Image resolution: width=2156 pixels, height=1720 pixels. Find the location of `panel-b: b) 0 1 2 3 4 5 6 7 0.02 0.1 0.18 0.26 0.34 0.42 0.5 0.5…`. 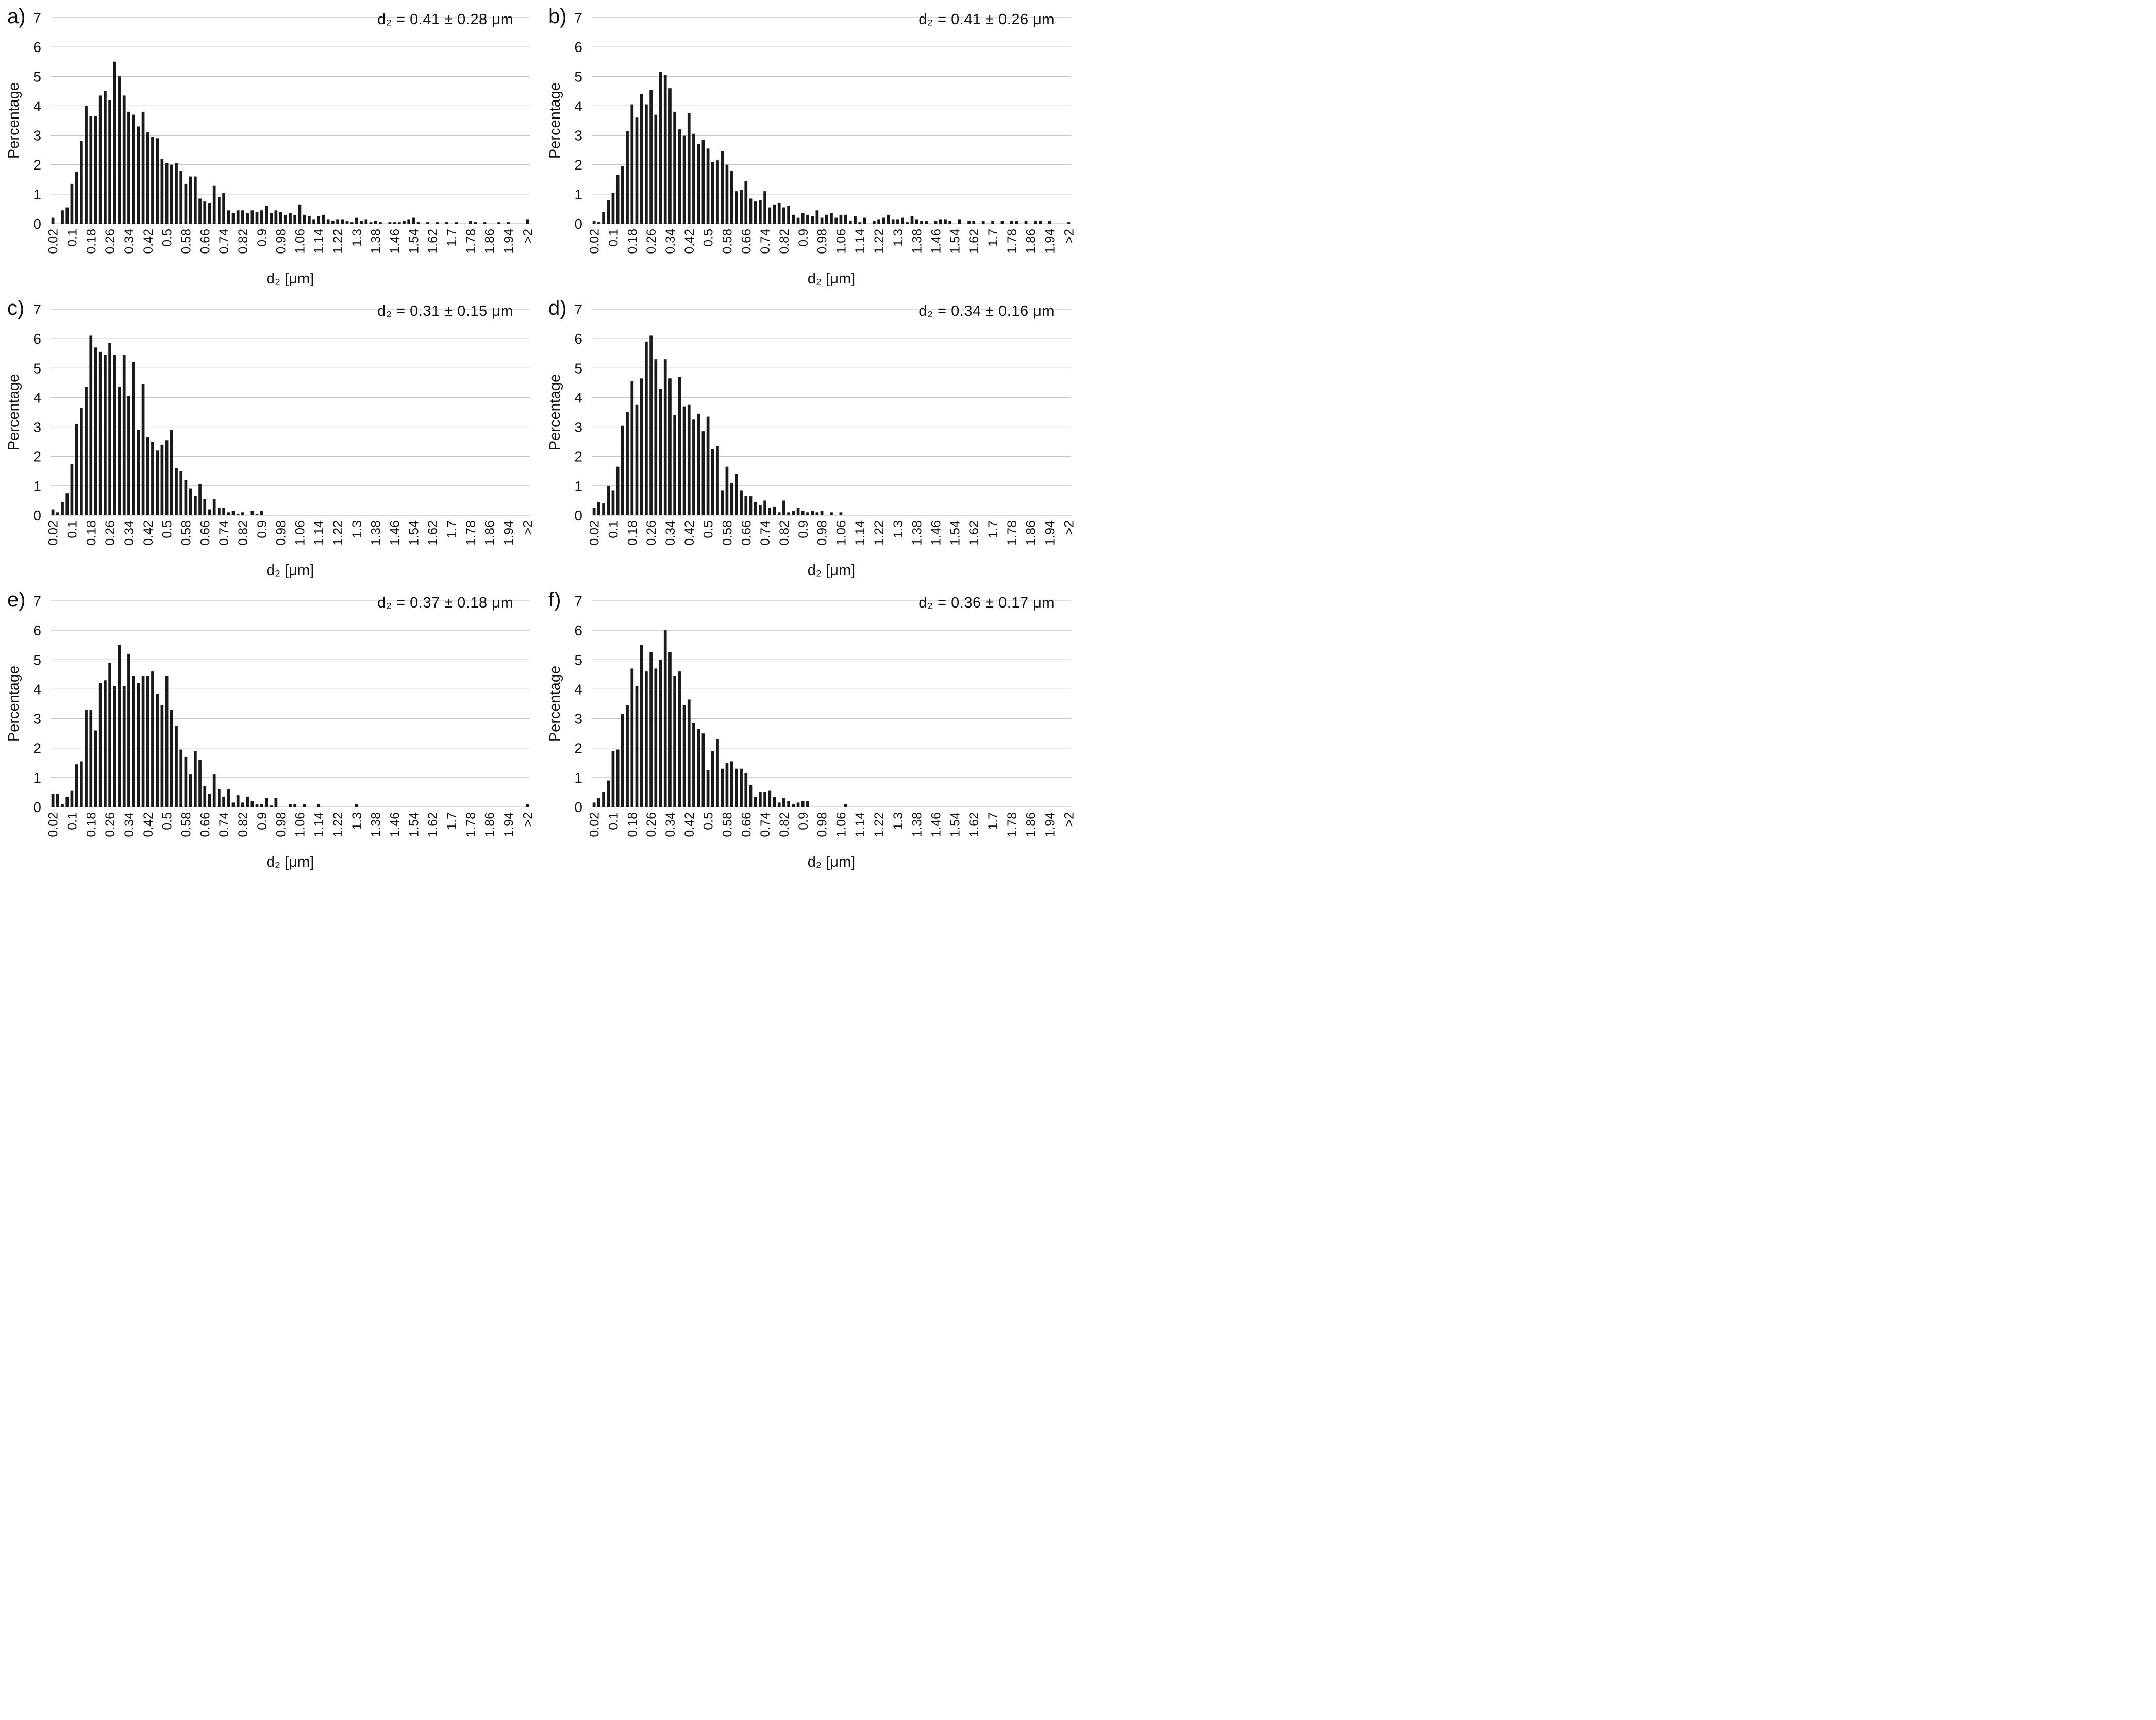

panel-b: b) 0 1 2 3 4 5 6 7 0.02 0.1 0.18 0.26 0.34 0.42 0.5 0.5… is located at coordinates (812, 147).